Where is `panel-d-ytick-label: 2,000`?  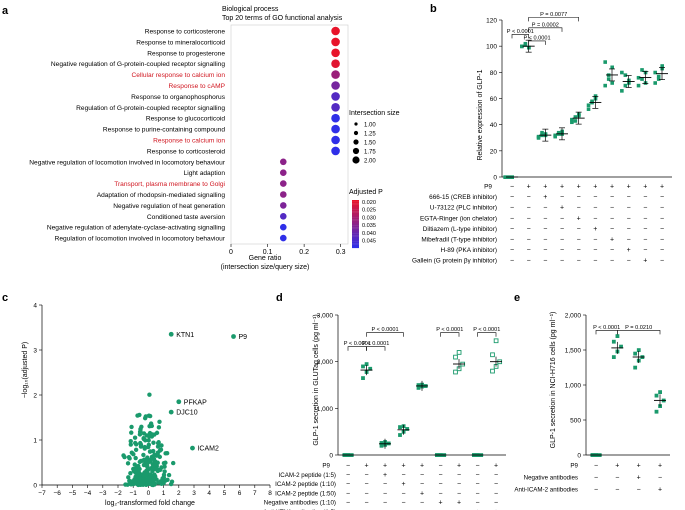
panel-d-ytick-label: 2,000 is located at coordinates (325, 362).